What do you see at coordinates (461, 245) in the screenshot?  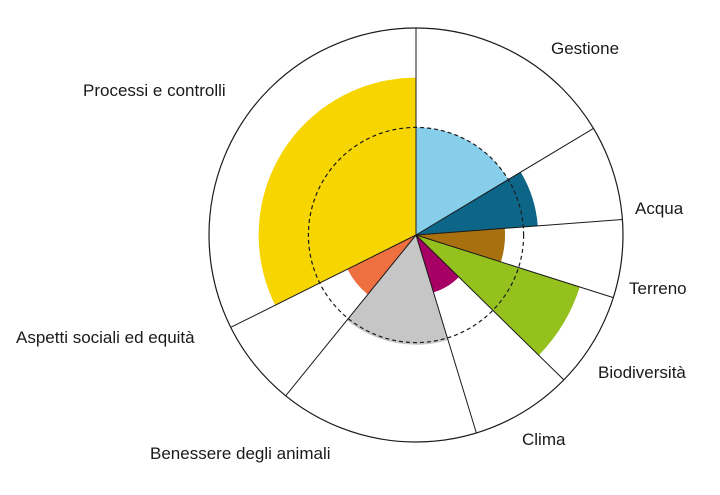 I see `sector-terreno` at bounding box center [461, 245].